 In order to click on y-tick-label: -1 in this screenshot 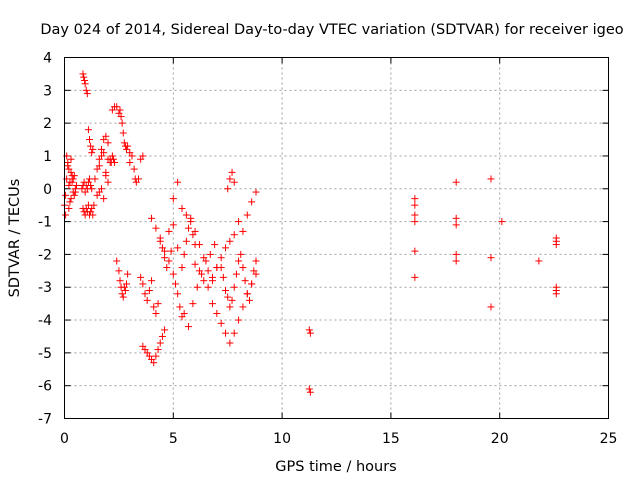, I will do `click(45, 223)`.